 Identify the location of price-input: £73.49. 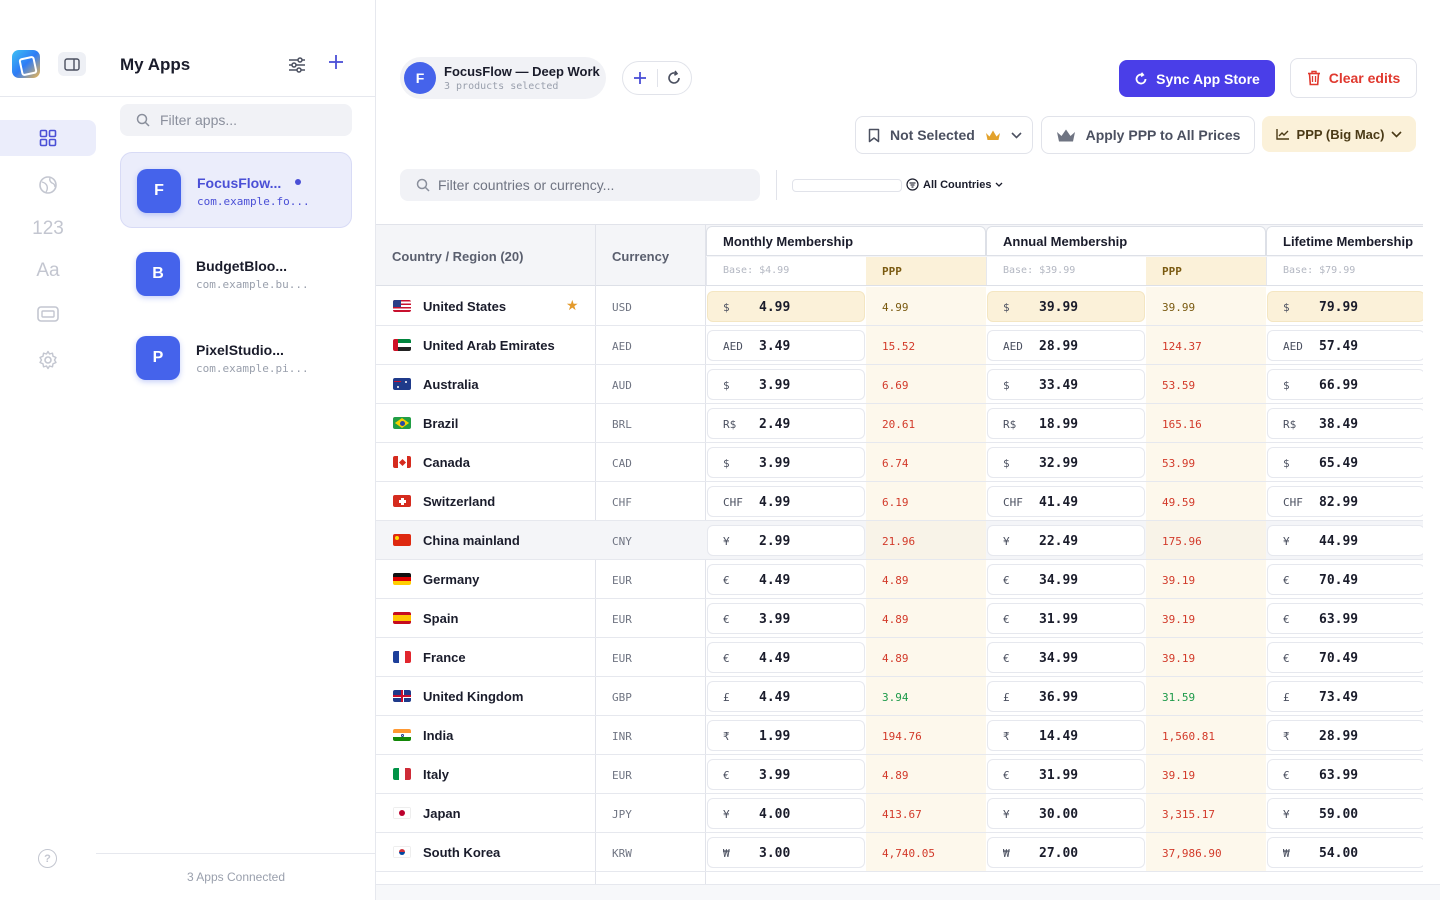
(1345, 696).